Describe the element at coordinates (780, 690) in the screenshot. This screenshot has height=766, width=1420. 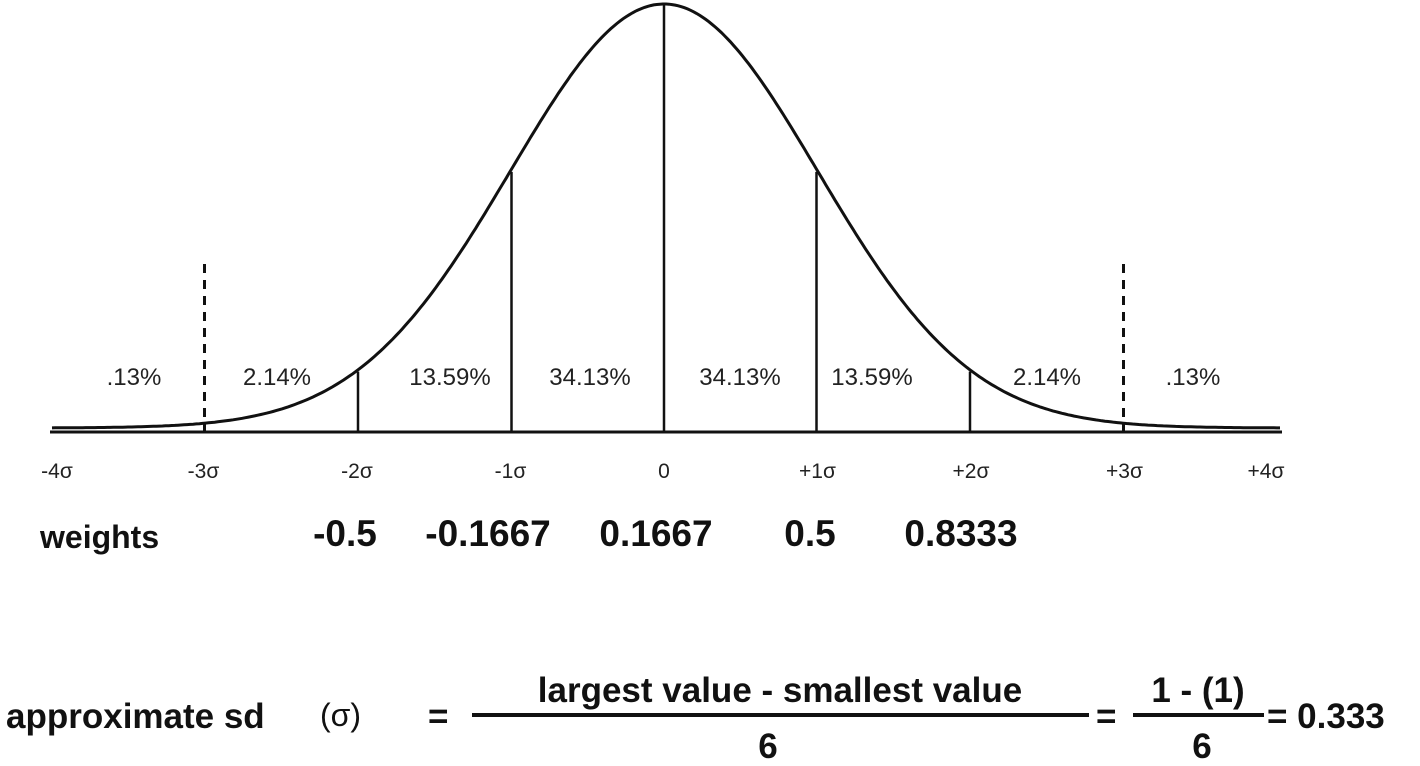
I see `formula-numerator-1: largest value - smallest value` at that location.